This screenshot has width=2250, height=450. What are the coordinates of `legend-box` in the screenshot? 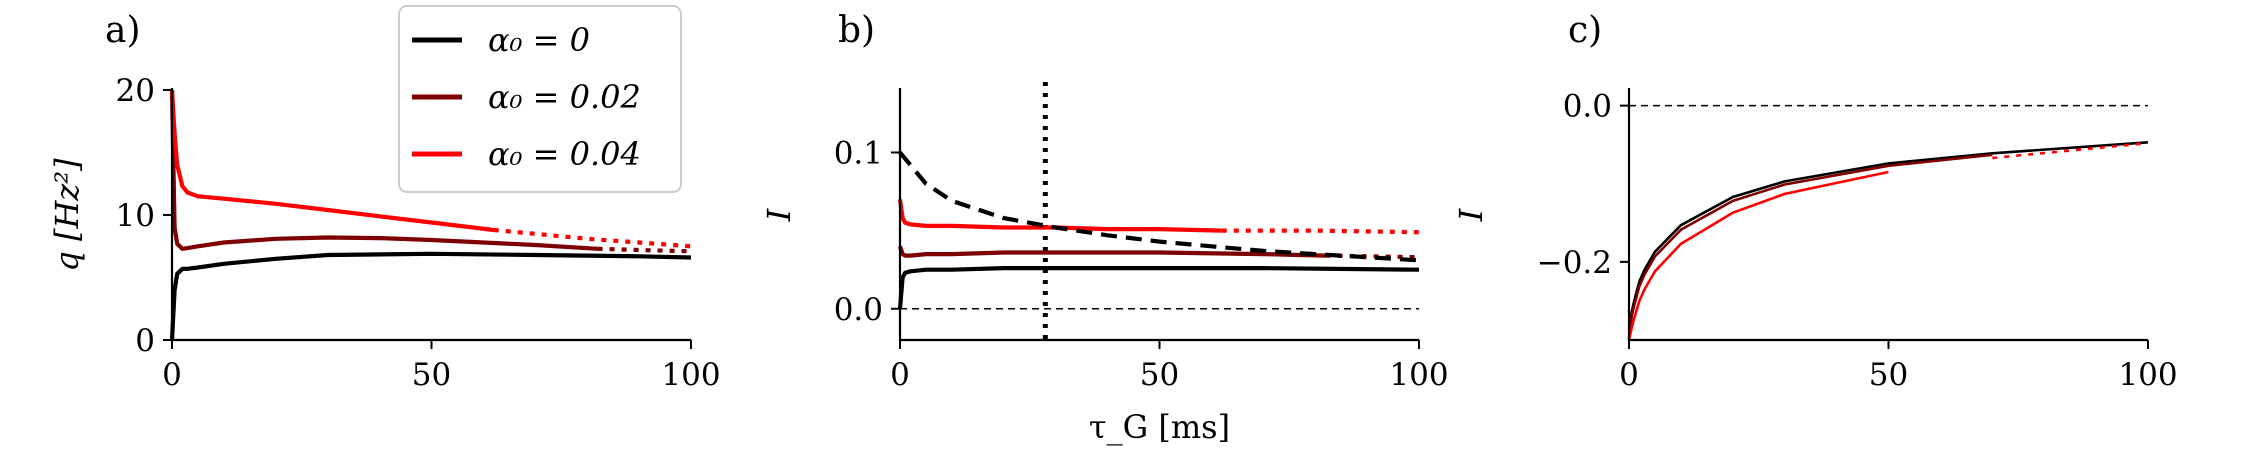 It's located at (540, 99).